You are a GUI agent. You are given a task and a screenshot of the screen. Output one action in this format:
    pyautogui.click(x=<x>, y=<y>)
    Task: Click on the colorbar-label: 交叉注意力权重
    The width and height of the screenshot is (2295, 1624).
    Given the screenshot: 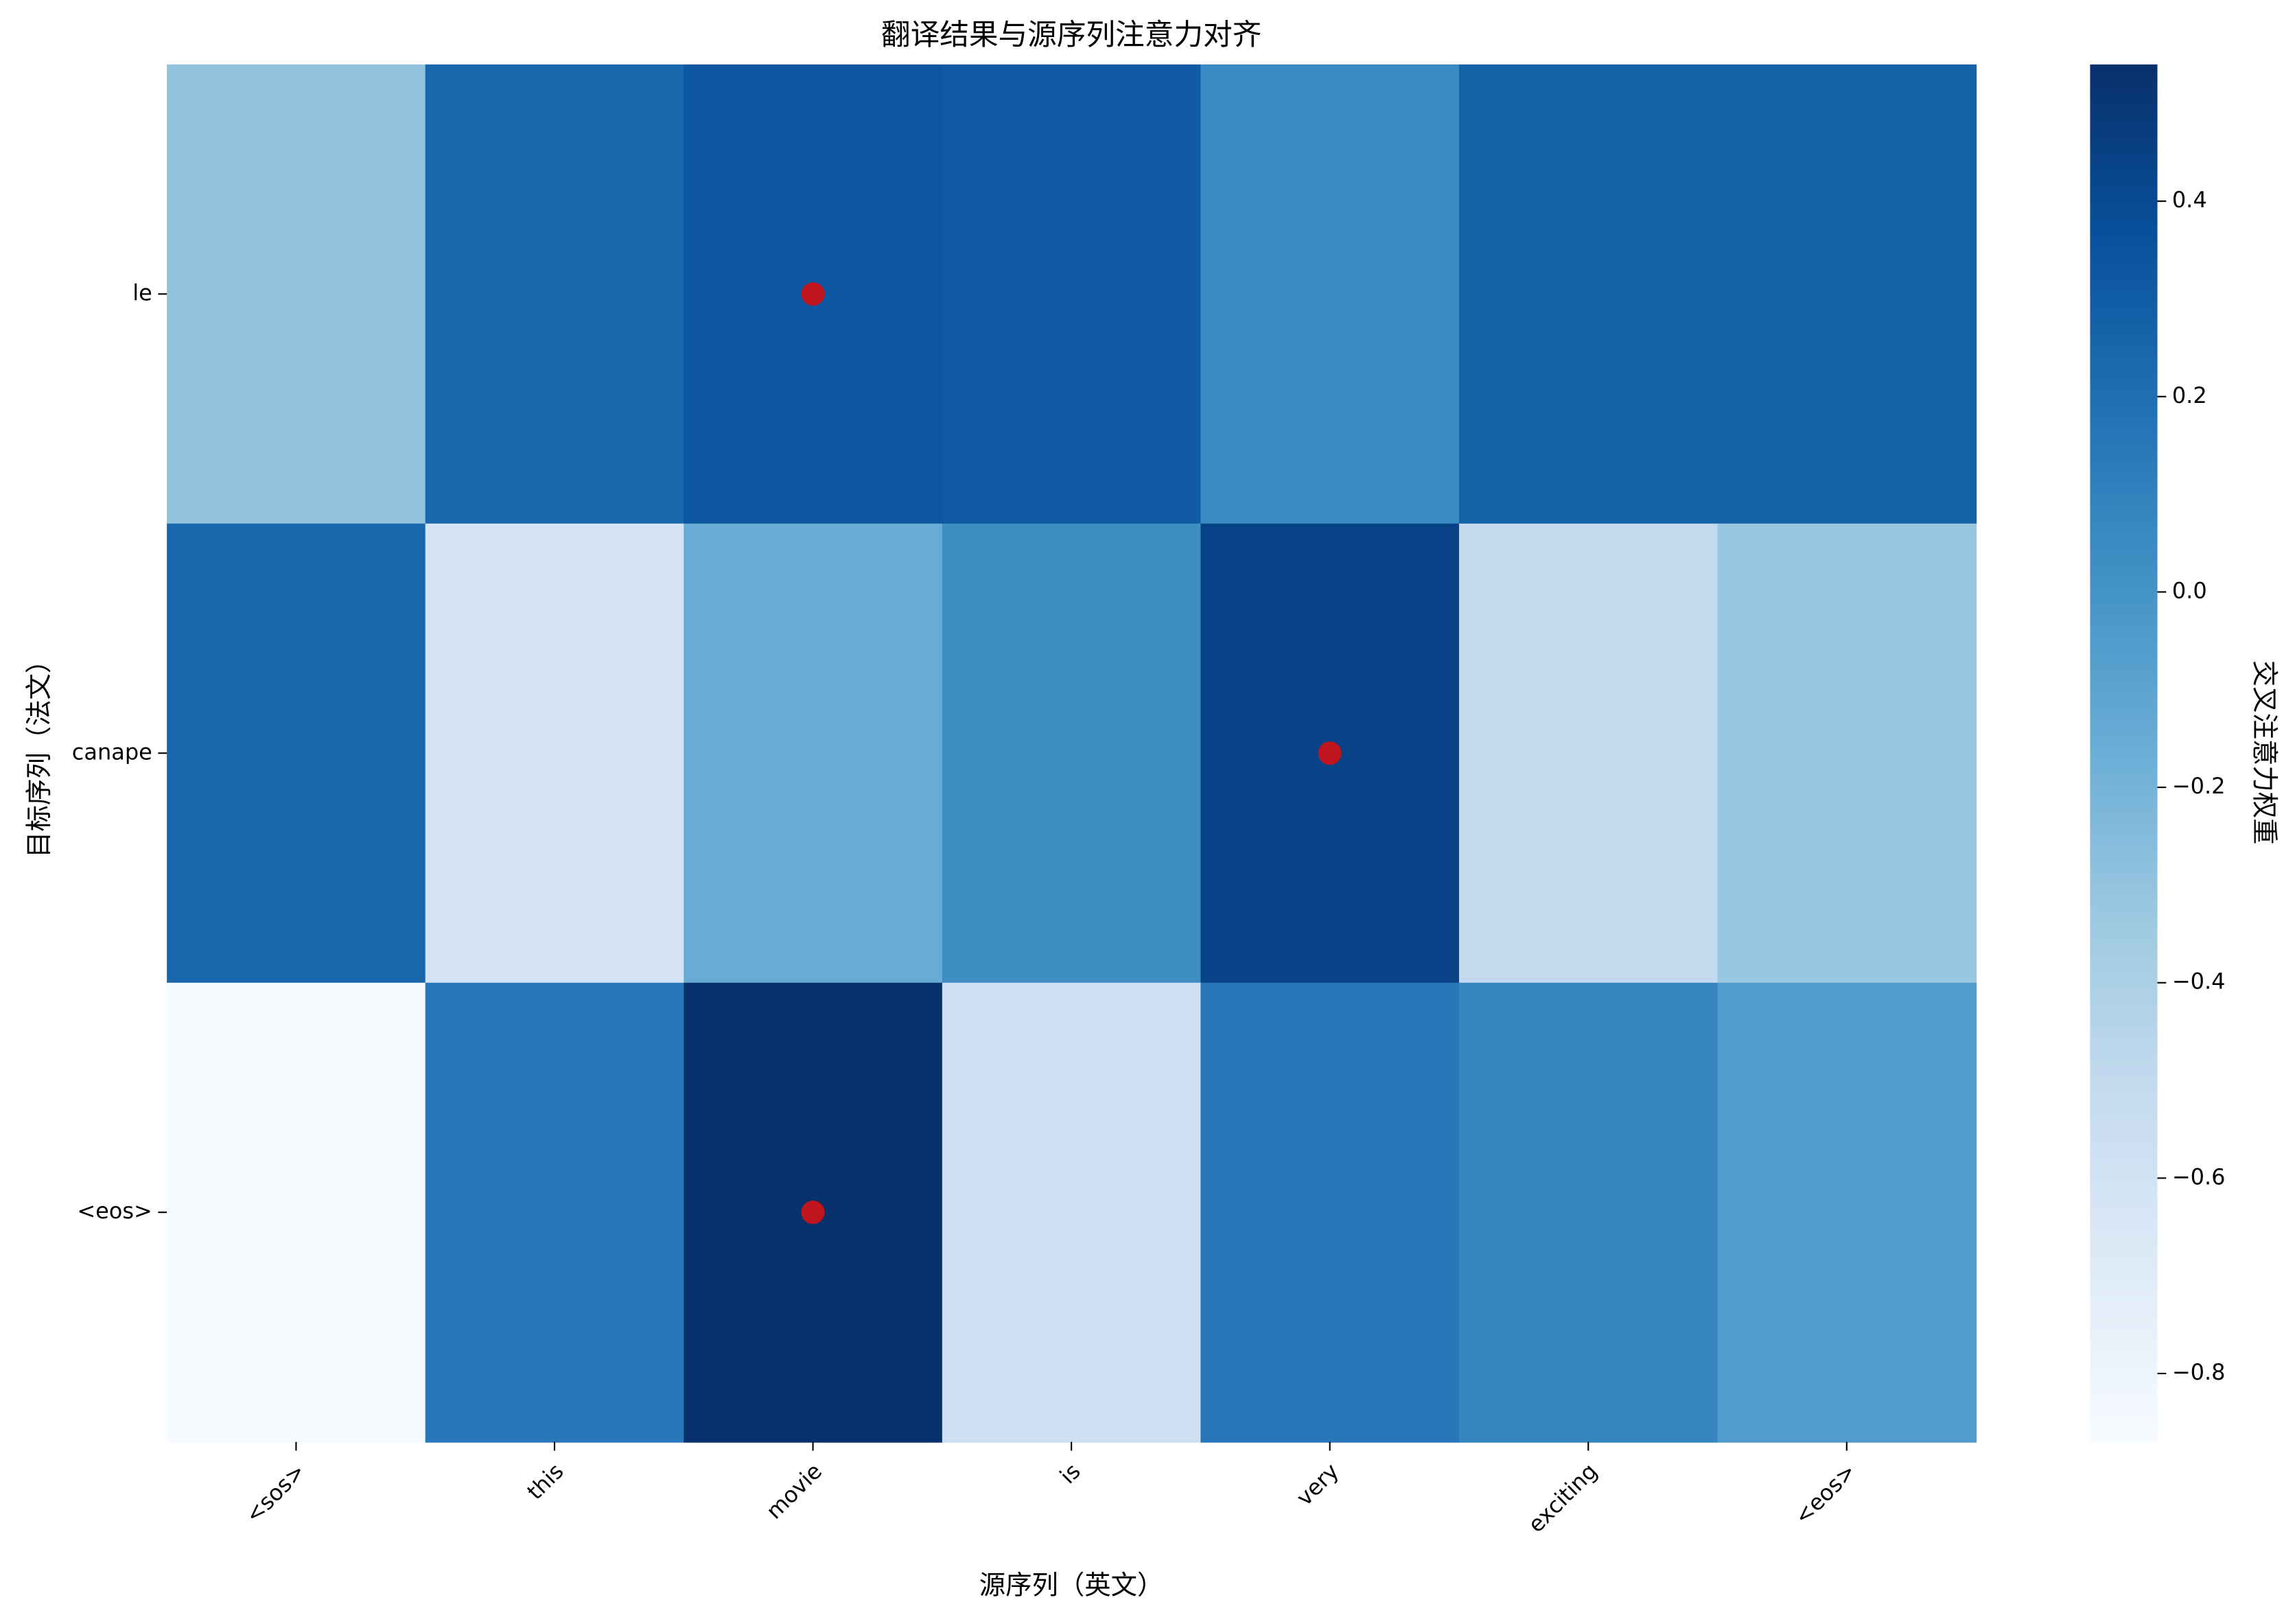 What is the action you would take?
    pyautogui.click(x=2264, y=752)
    